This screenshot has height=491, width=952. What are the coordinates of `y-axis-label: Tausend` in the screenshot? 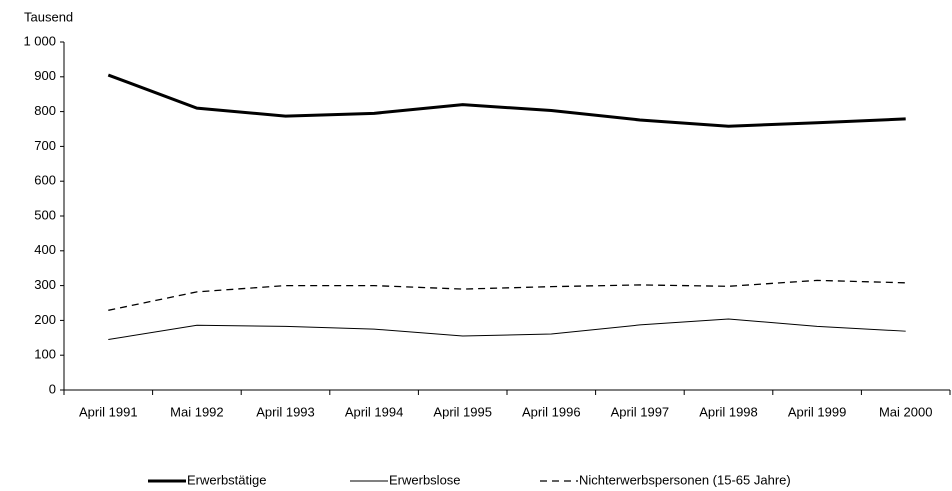 It's located at (48, 16).